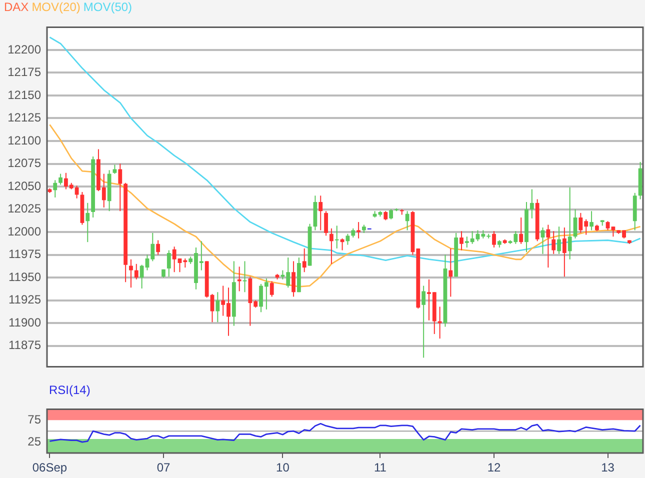 The width and height of the screenshot is (645, 478). I want to click on x-tick-label: 11, so click(380, 467).